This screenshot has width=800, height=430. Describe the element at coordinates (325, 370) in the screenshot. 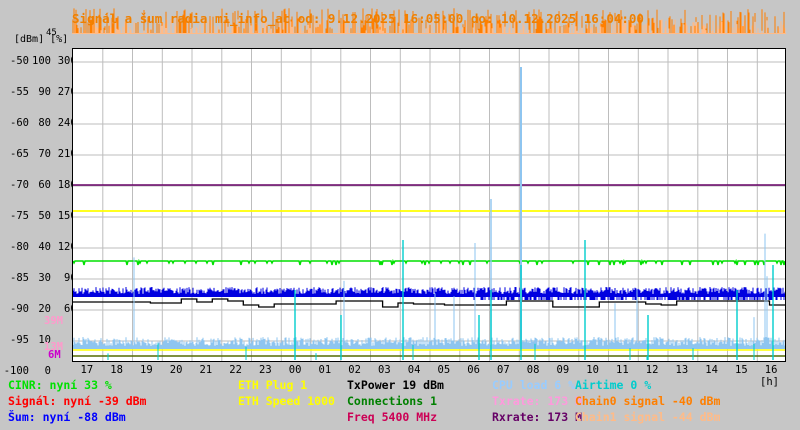

I see `x-tick-label: 01` at that location.